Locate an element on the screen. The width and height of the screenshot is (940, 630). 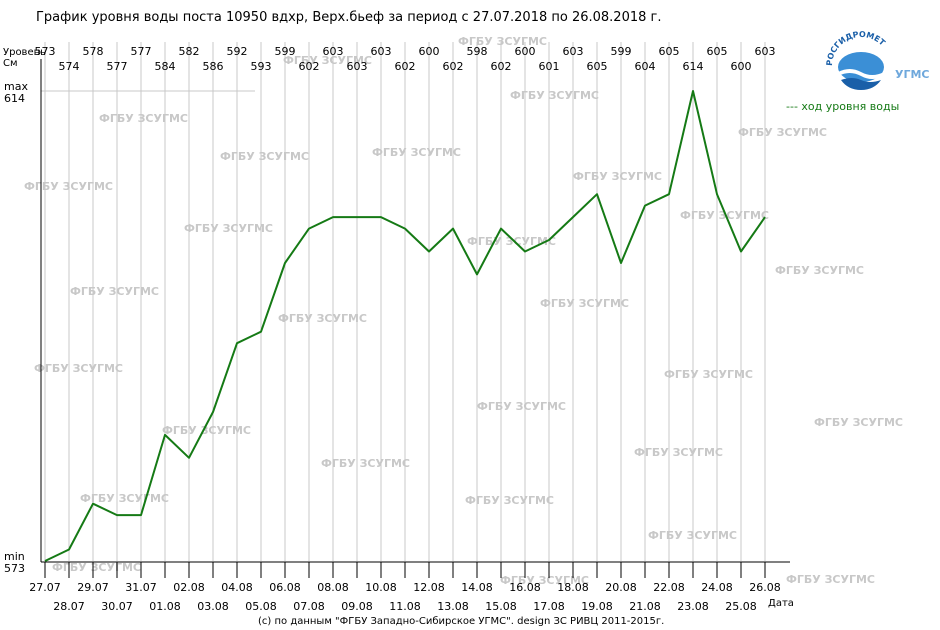
x-tick-label: 23.08 is located at coordinates (693, 606).